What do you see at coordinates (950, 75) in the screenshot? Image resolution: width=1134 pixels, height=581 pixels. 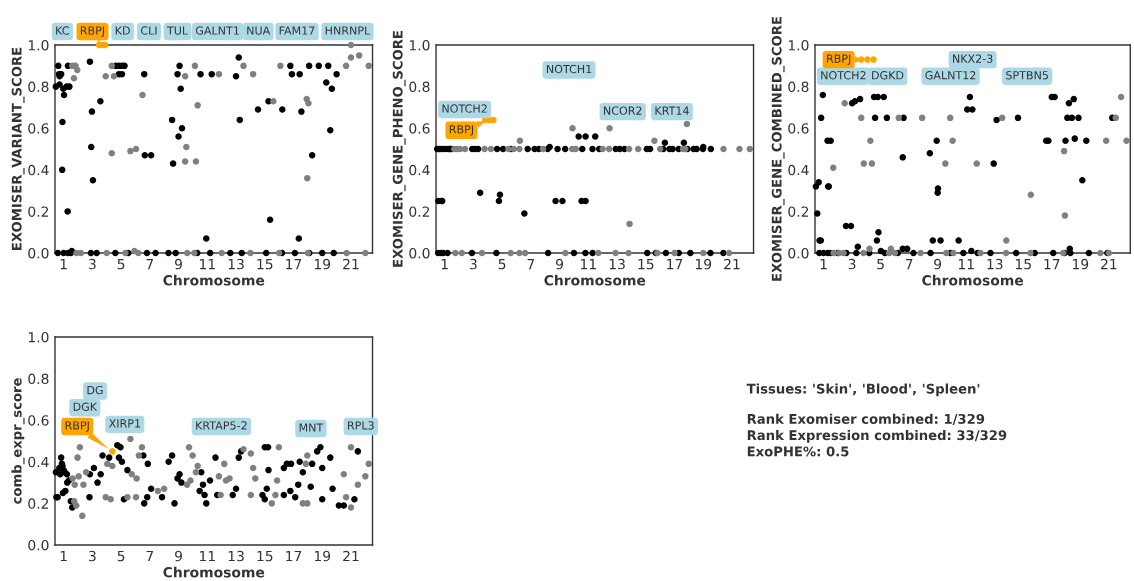 I see `annotation: GALNT12` at bounding box center [950, 75].